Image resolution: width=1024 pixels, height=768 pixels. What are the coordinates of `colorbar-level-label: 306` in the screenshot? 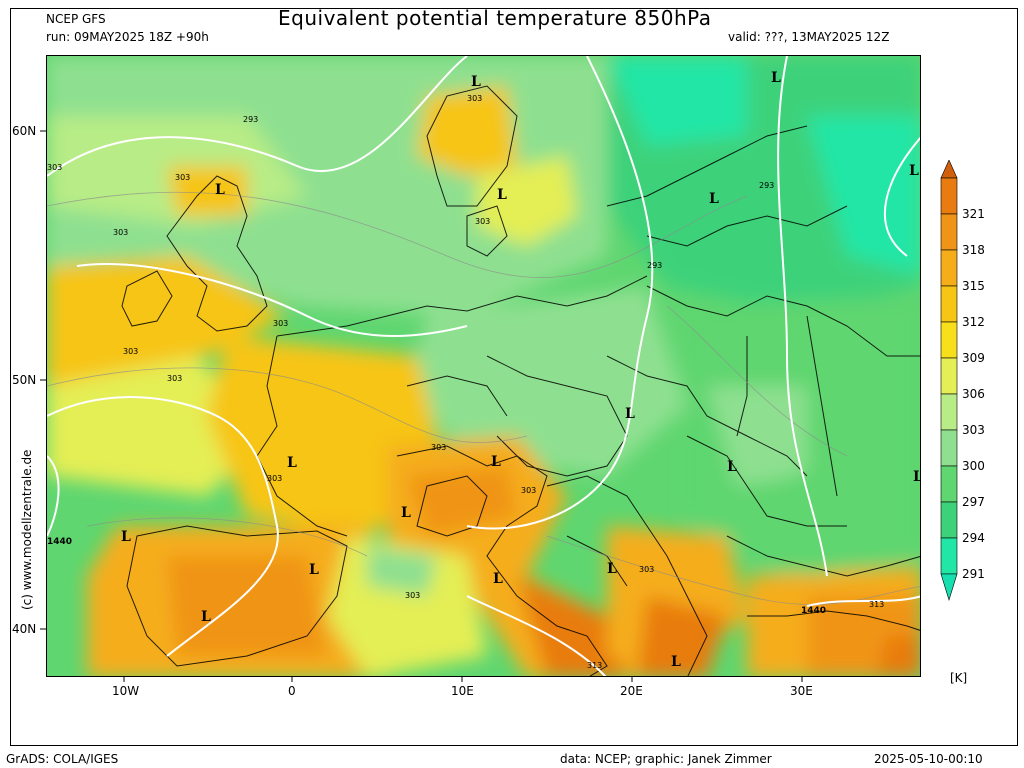 It's located at (973, 394).